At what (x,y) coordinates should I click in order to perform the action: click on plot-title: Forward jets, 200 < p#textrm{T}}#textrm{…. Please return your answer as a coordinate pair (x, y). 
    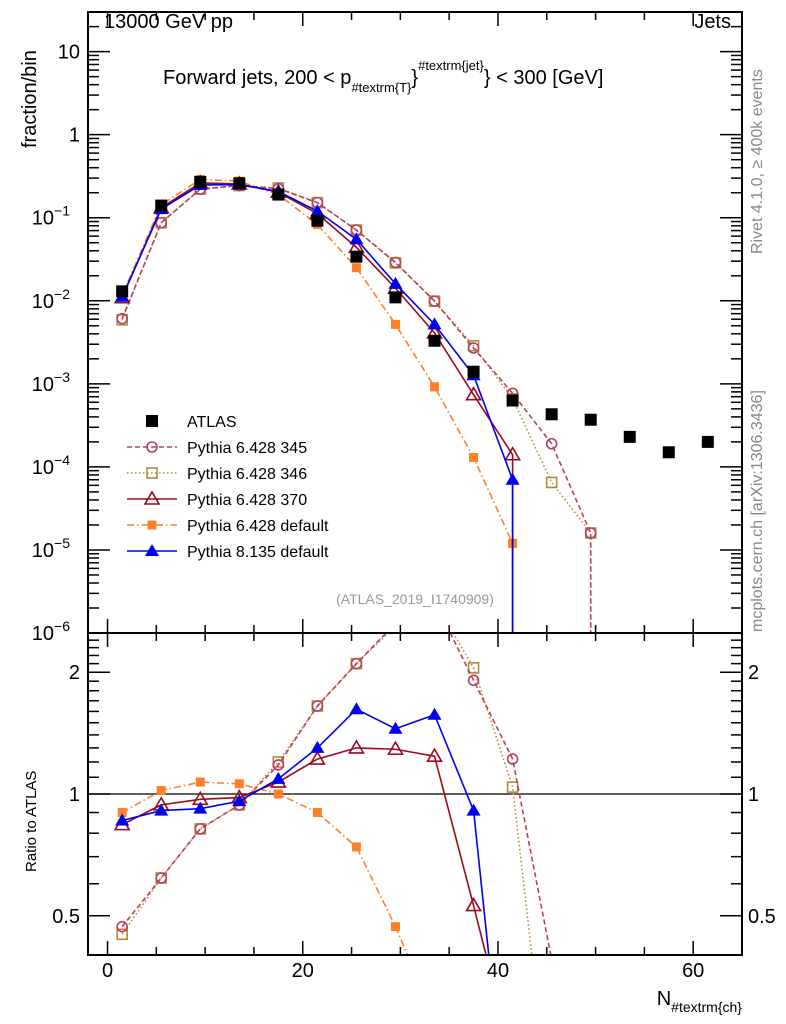
    Looking at the image, I should click on (383, 76).